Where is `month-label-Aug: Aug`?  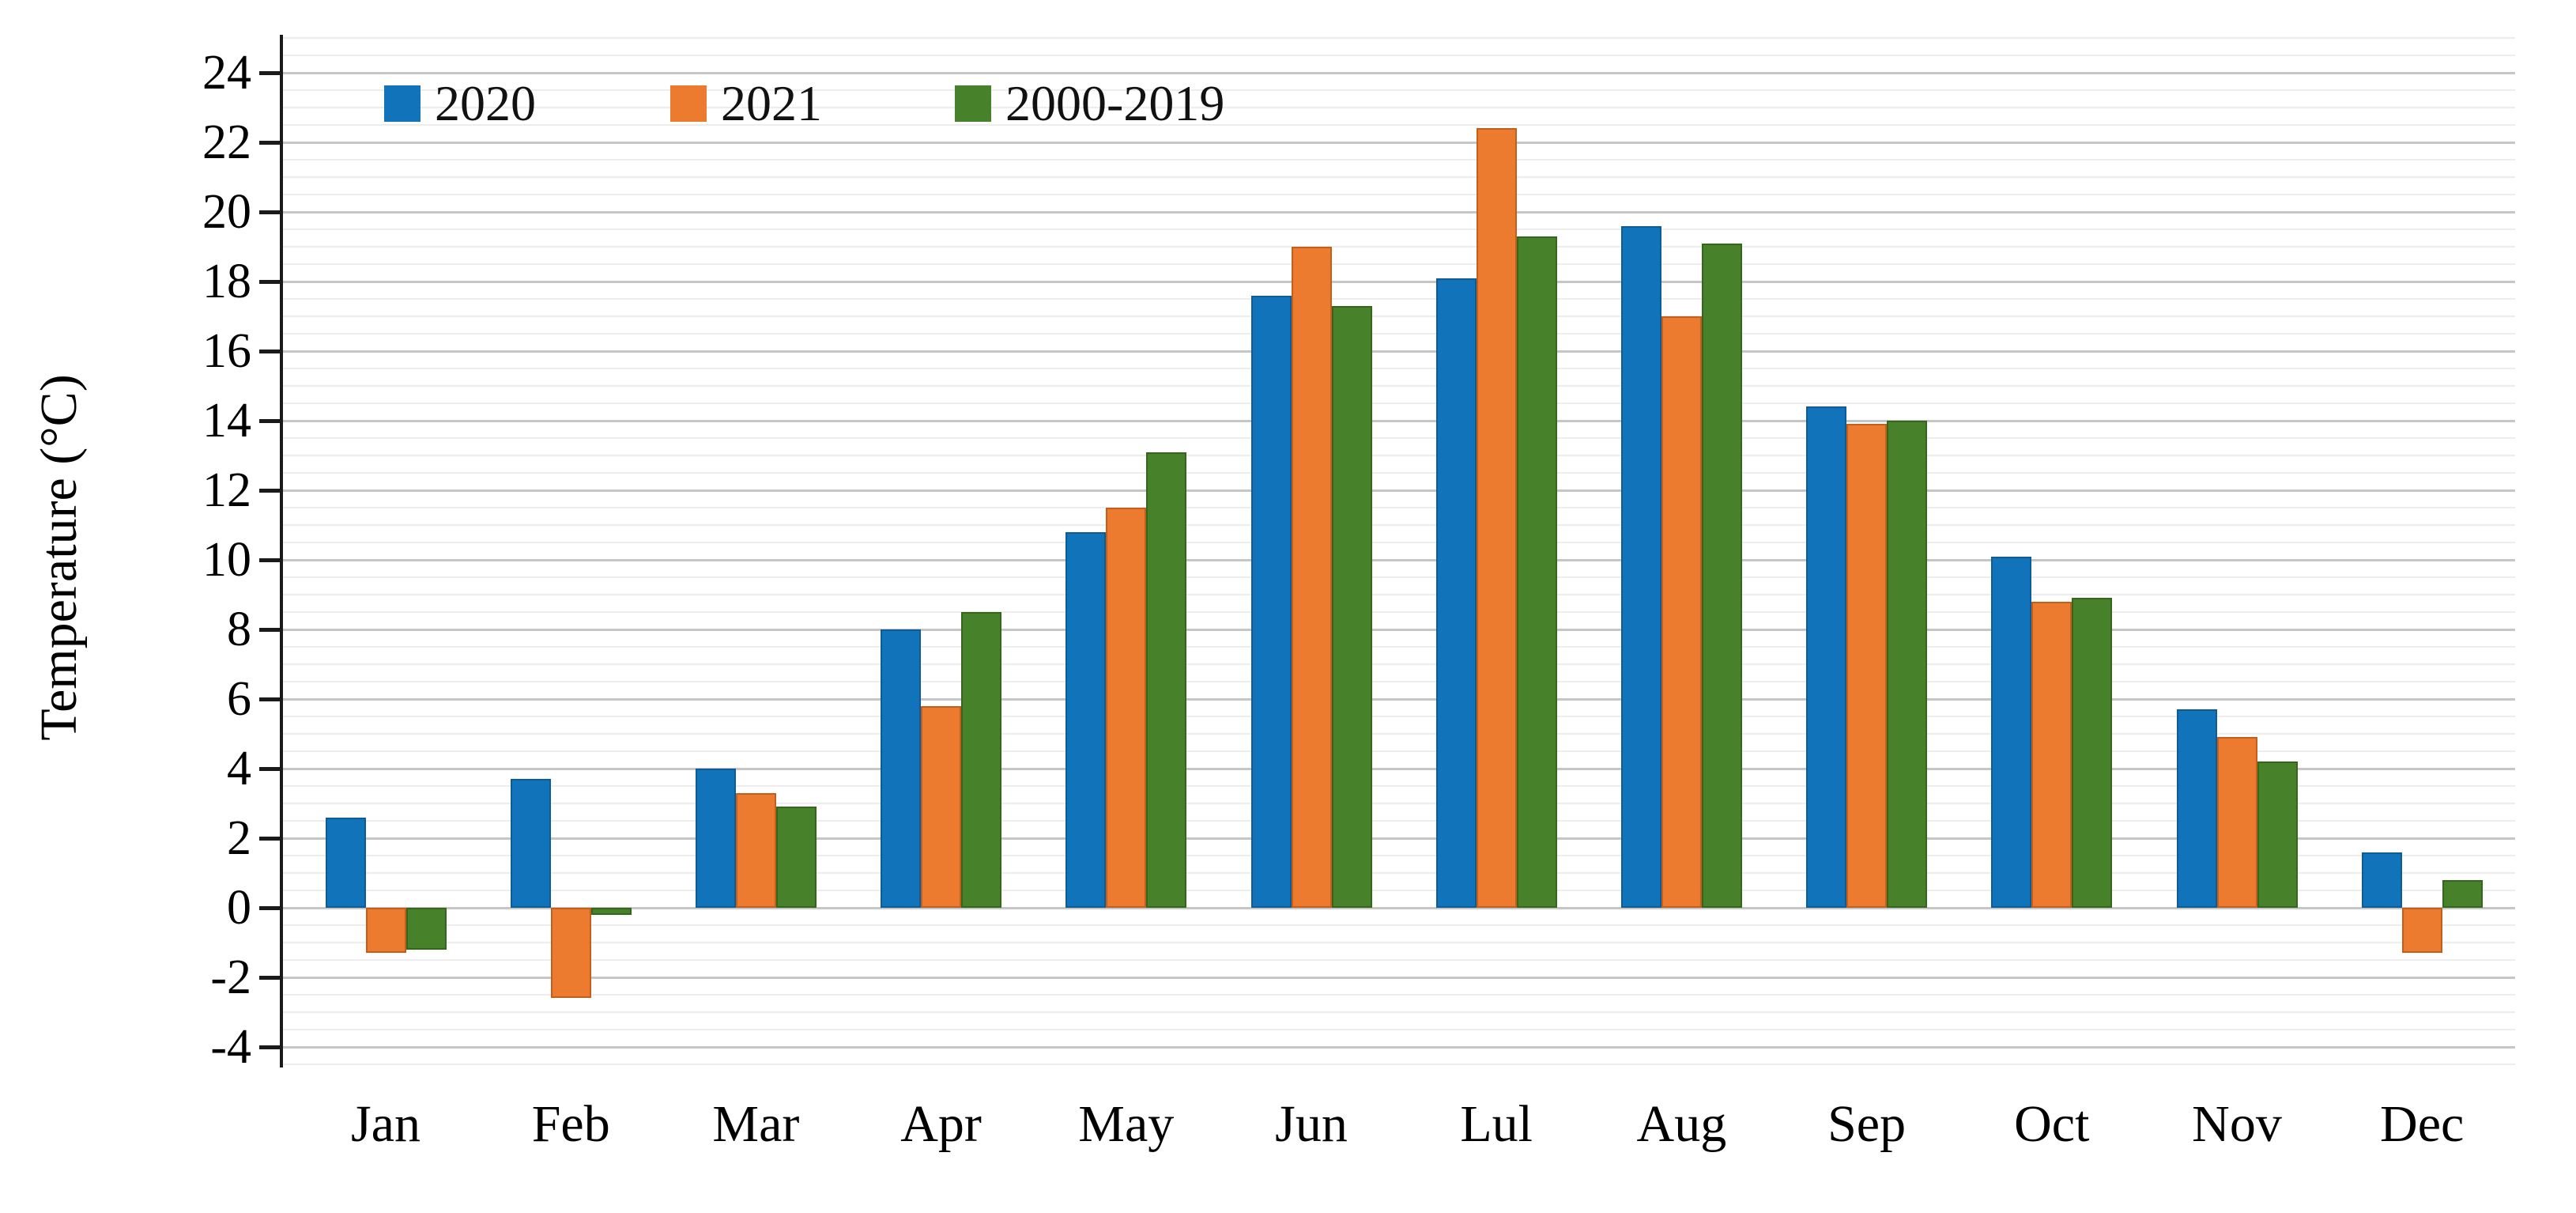
month-label-Aug: Aug is located at coordinates (1681, 1124).